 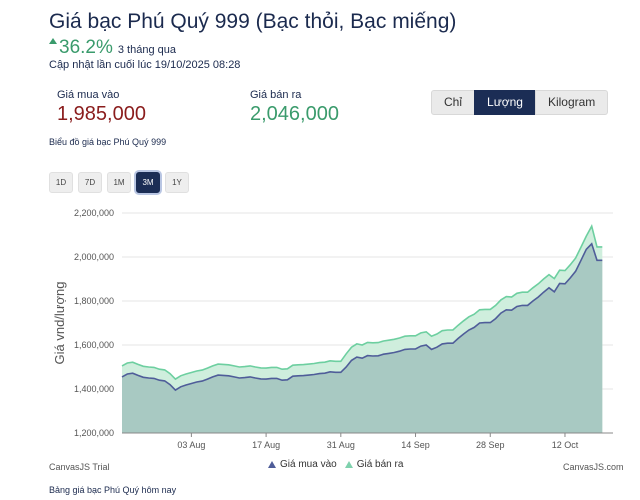 I want to click on unit-button-luong: Lượng, so click(x=505, y=102).